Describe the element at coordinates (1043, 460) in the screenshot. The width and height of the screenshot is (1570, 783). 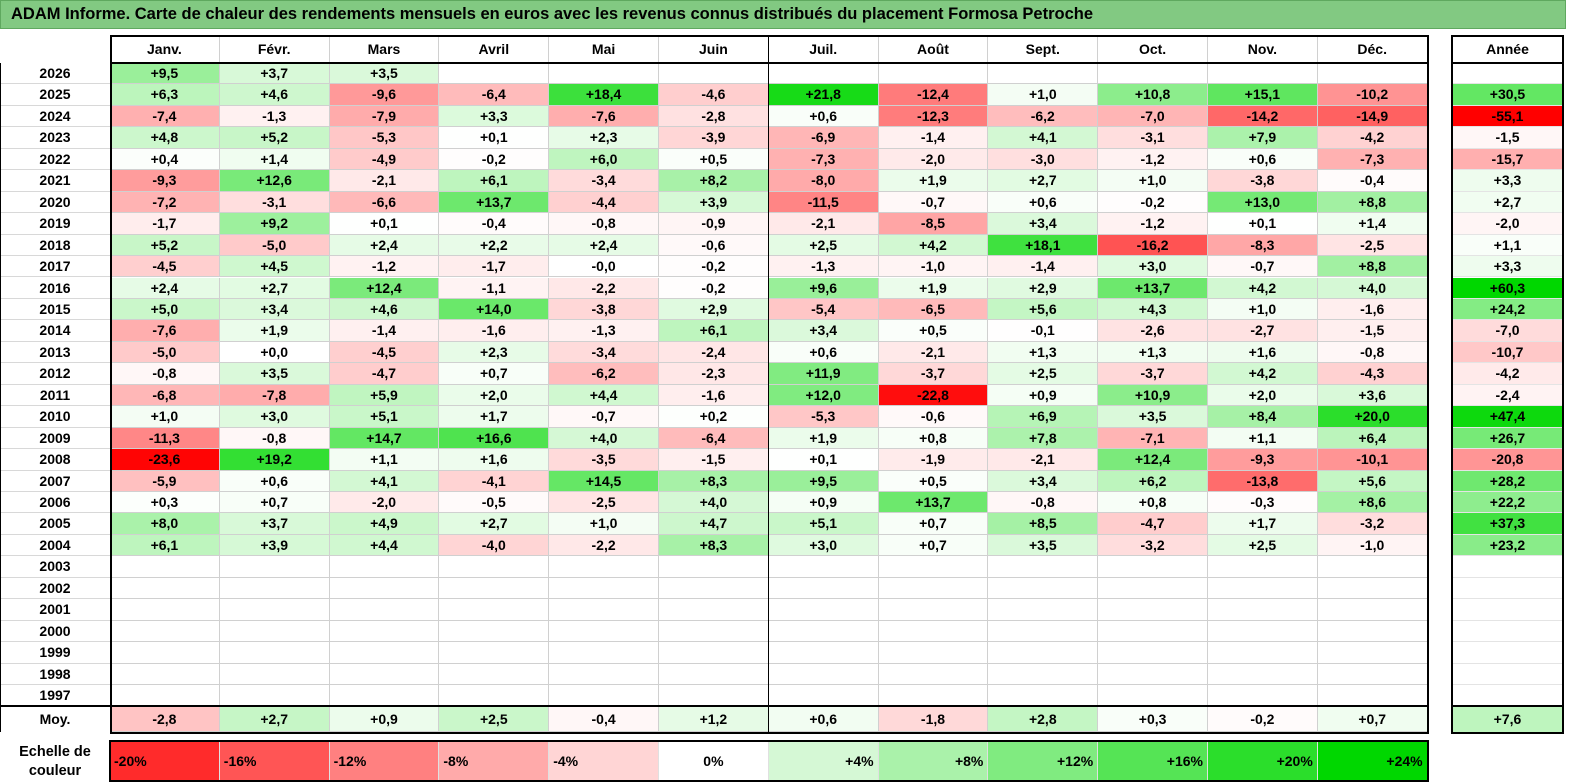
I see `heatmap-cell: -2,1` at that location.